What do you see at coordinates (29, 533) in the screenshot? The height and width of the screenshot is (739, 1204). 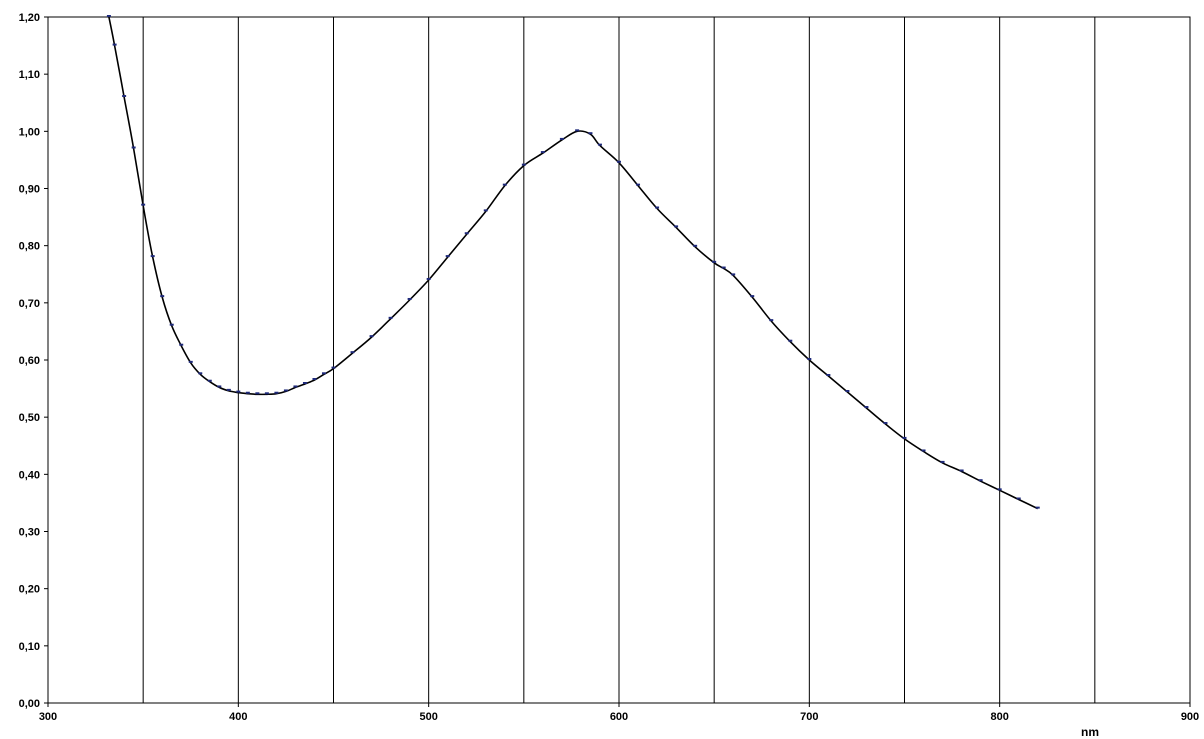 I see `y-tick-label: 0,30` at bounding box center [29, 533].